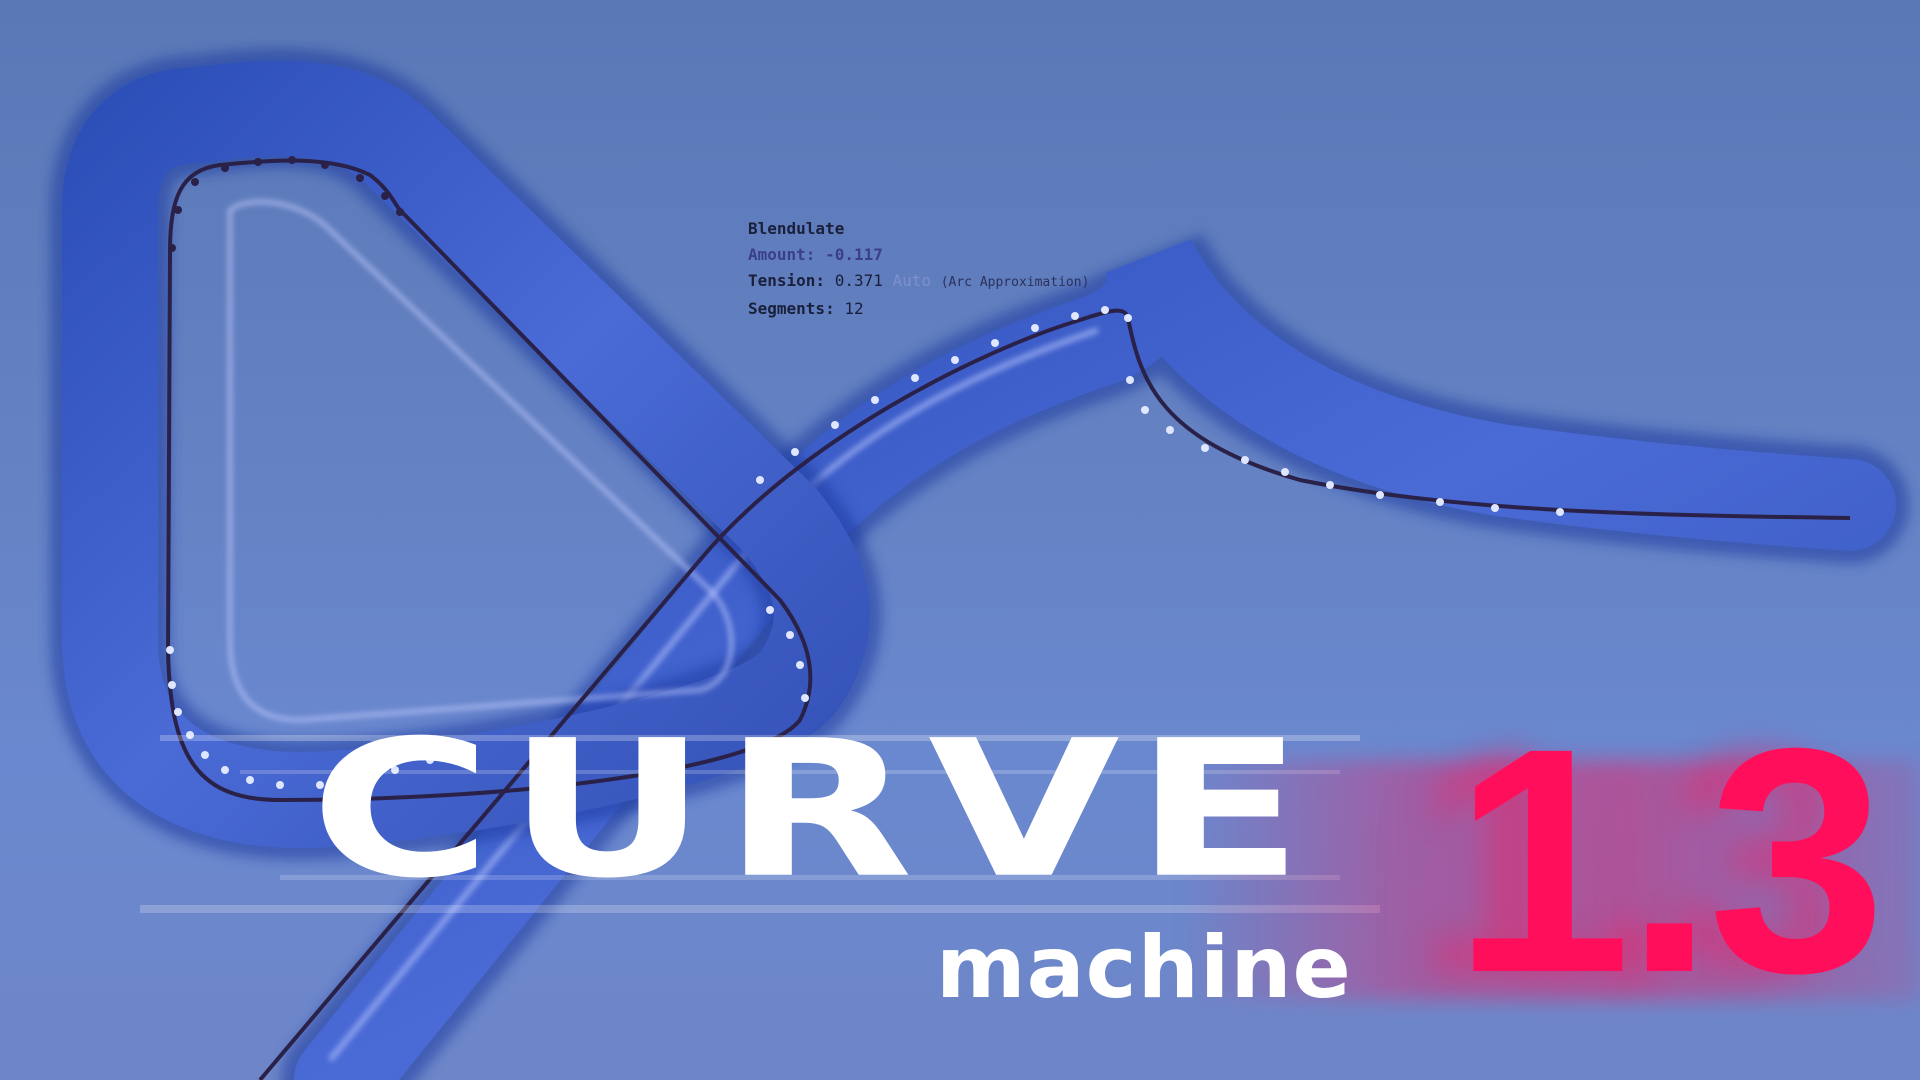 This screenshot has width=1920, height=1080. I want to click on tension-value: 0.371, so click(858, 280).